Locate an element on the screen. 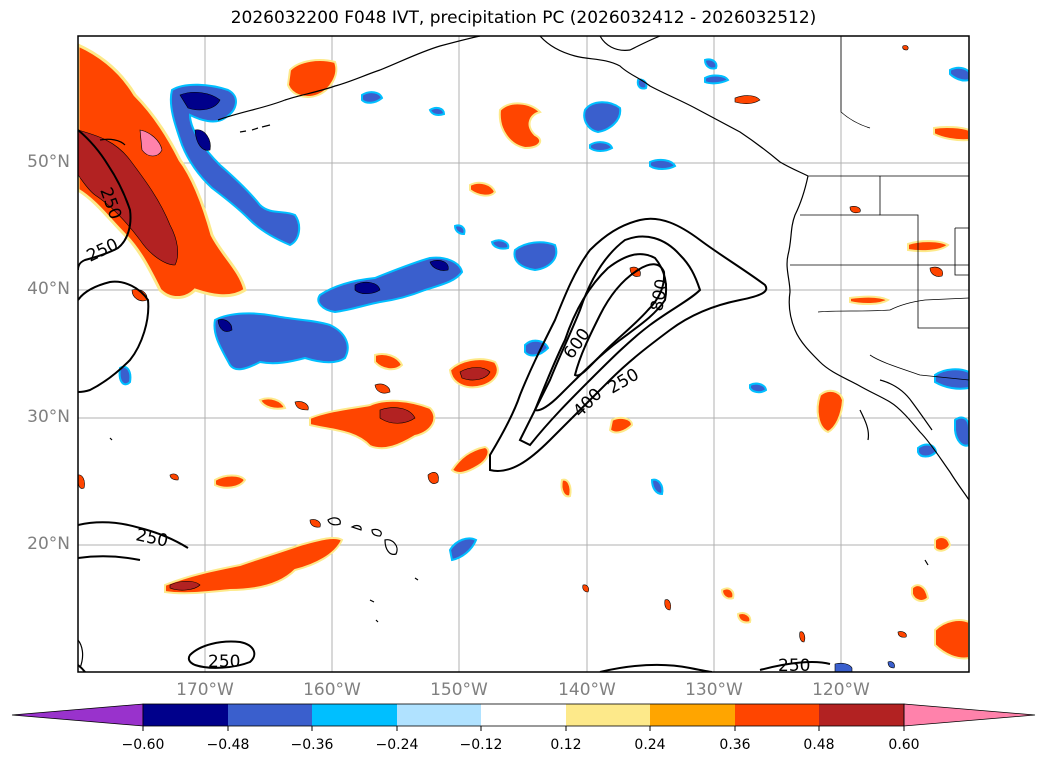 The width and height of the screenshot is (1047, 765). lon-tick-label: 150°W is located at coordinates (459, 690).